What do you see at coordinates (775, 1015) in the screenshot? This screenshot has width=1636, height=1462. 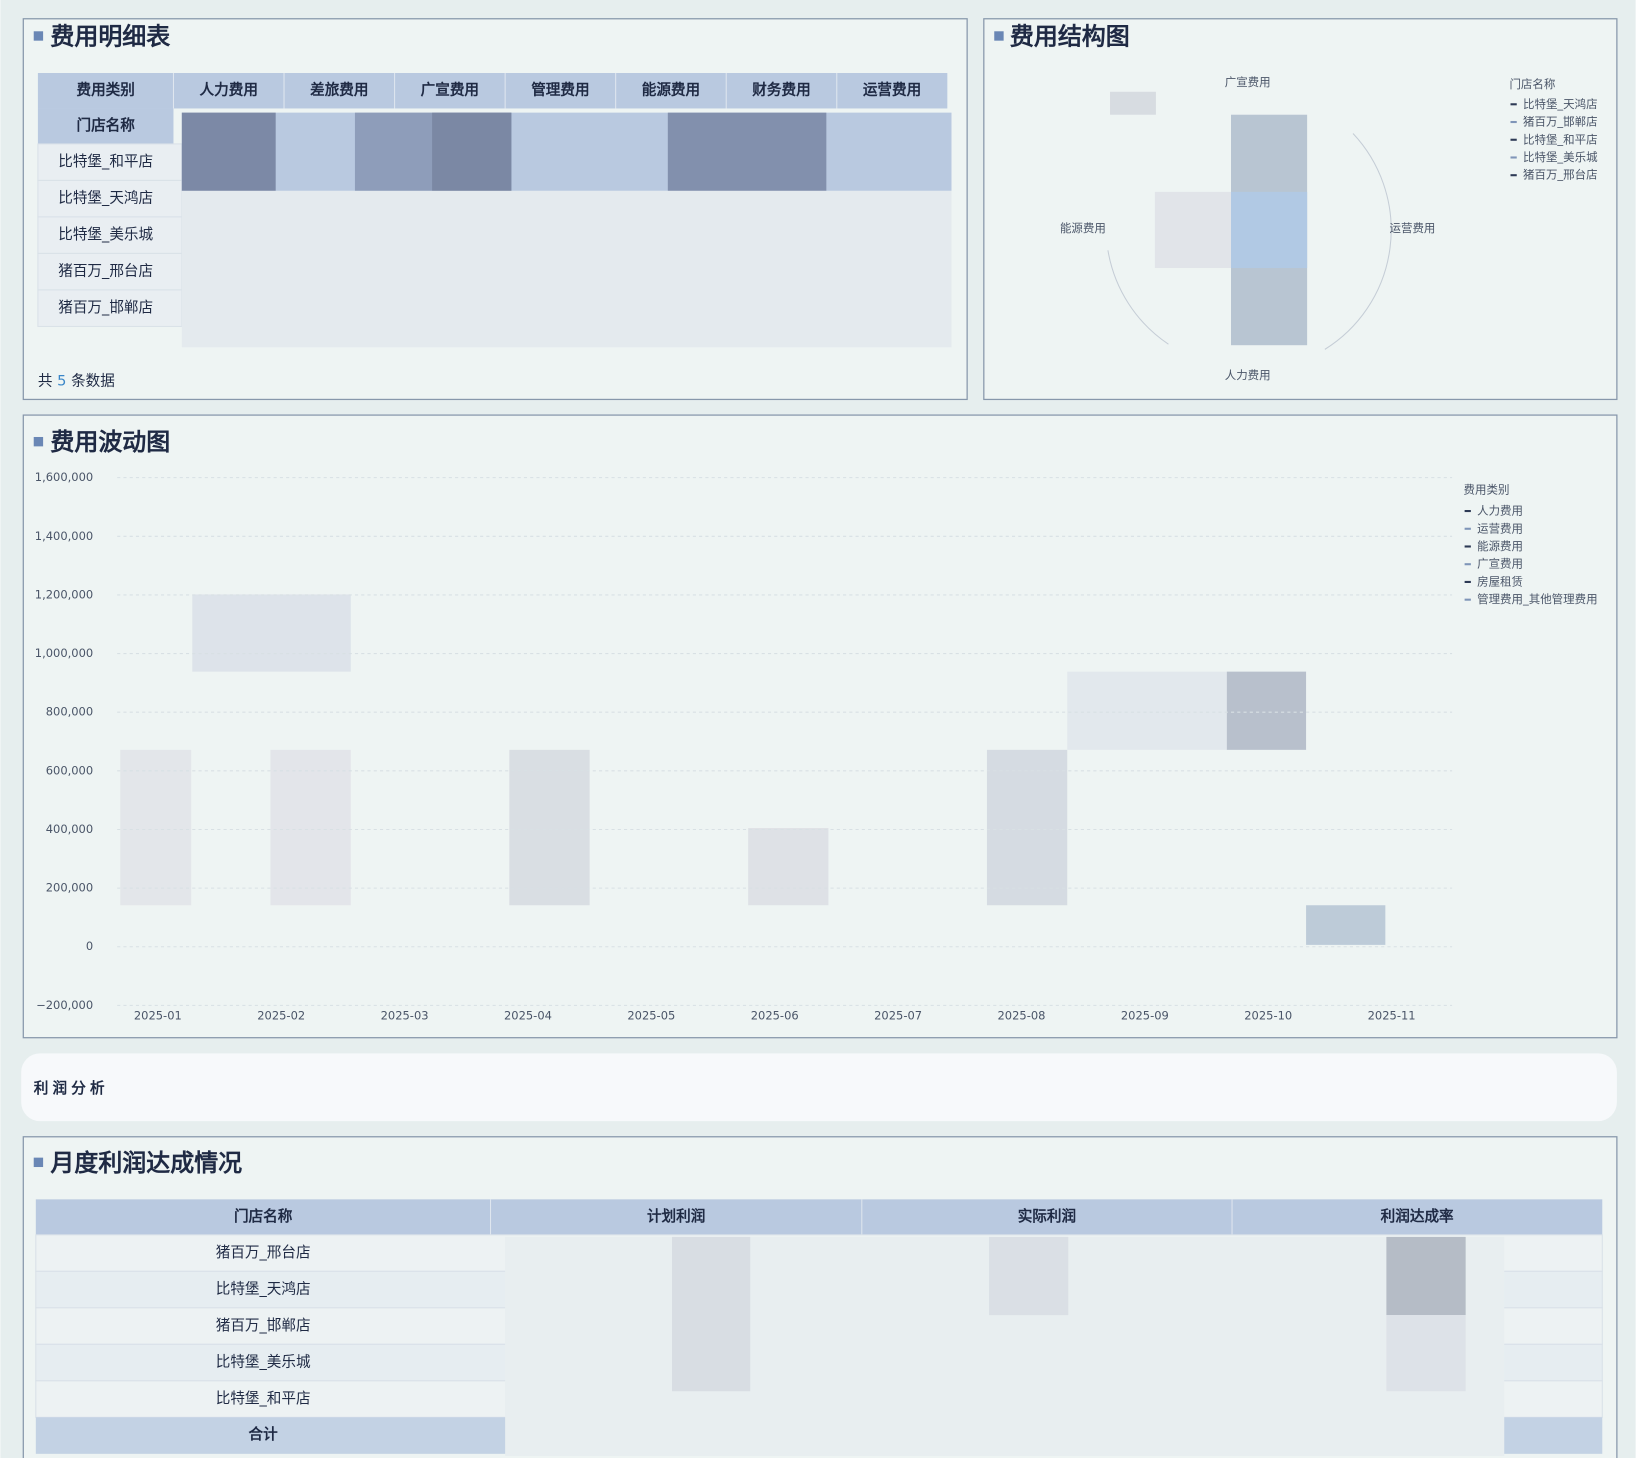 I see `x-tick-label: 2025-06` at bounding box center [775, 1015].